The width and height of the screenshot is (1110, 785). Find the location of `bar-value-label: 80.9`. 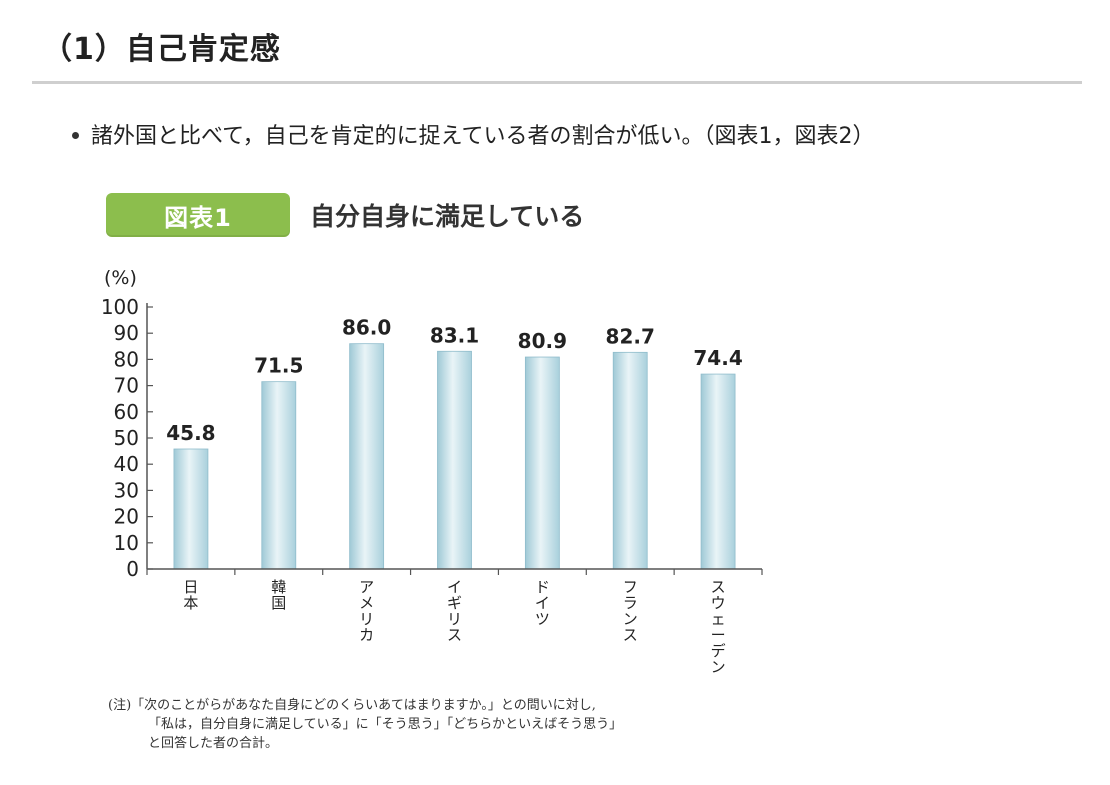

bar-value-label: 80.9 is located at coordinates (542, 341).